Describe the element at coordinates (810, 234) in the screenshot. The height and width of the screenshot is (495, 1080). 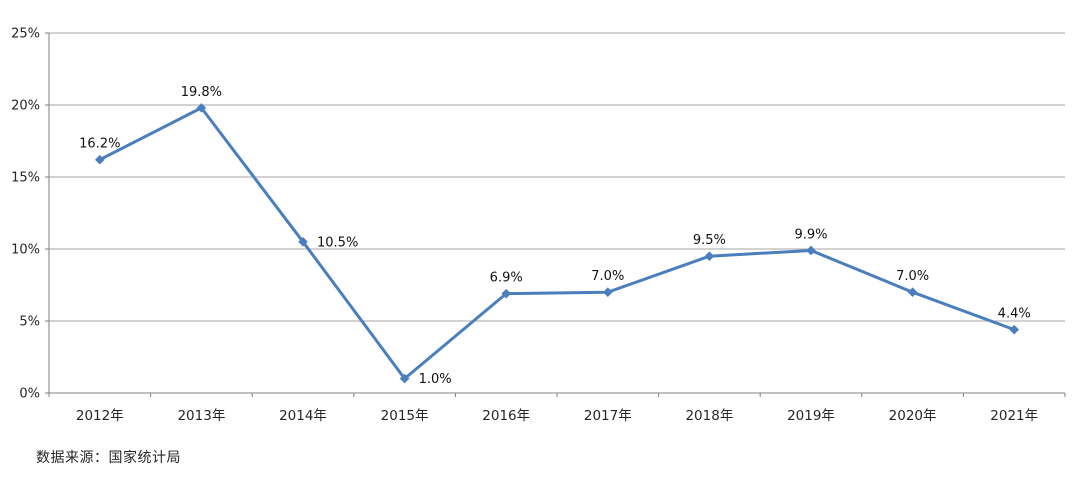
I see `data-label: 9.9%` at that location.